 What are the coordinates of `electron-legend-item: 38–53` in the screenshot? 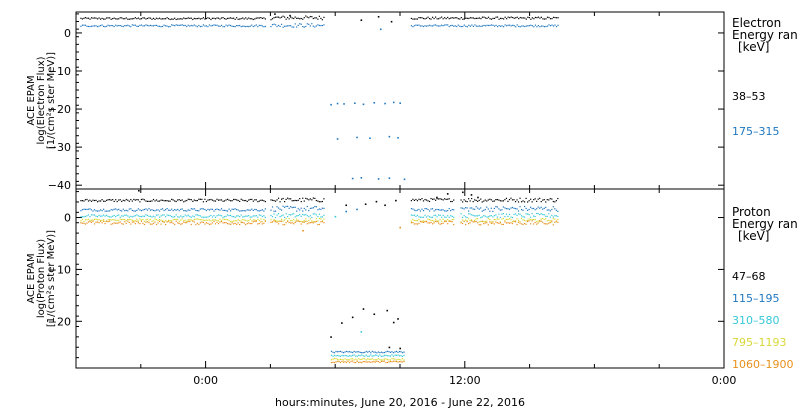 It's located at (749, 96).